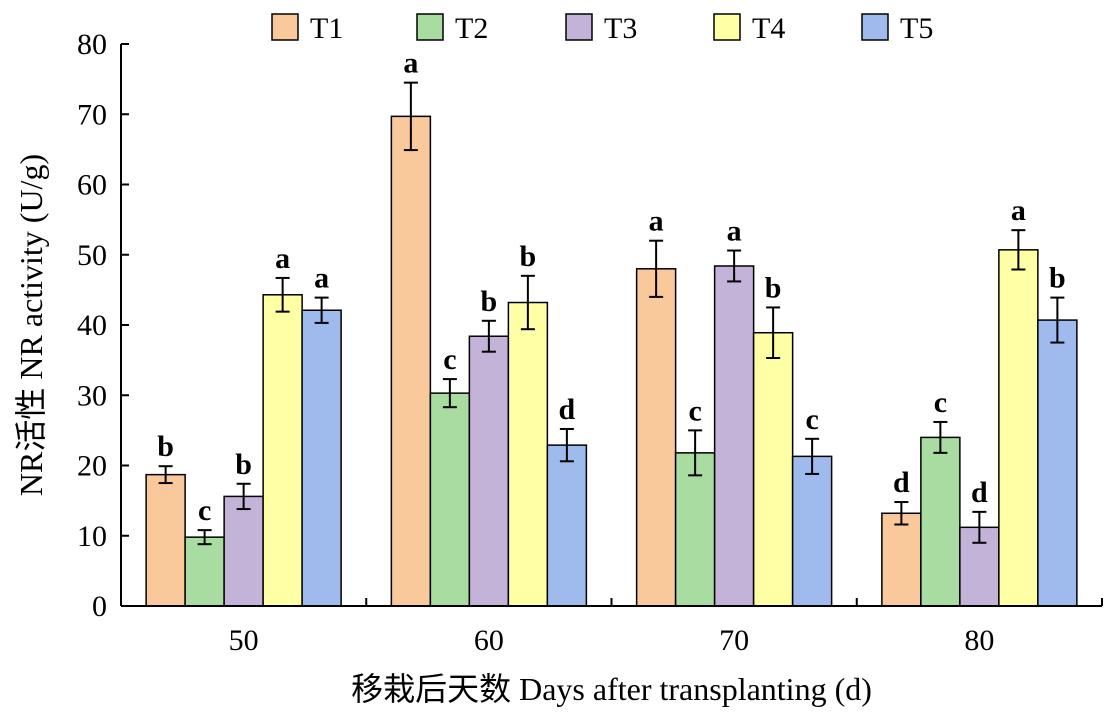 This screenshot has width=1113, height=718. Describe the element at coordinates (611, 689) in the screenshot. I see `x-axis-title: 移栽后天数 Days after transplanting (d)` at that location.